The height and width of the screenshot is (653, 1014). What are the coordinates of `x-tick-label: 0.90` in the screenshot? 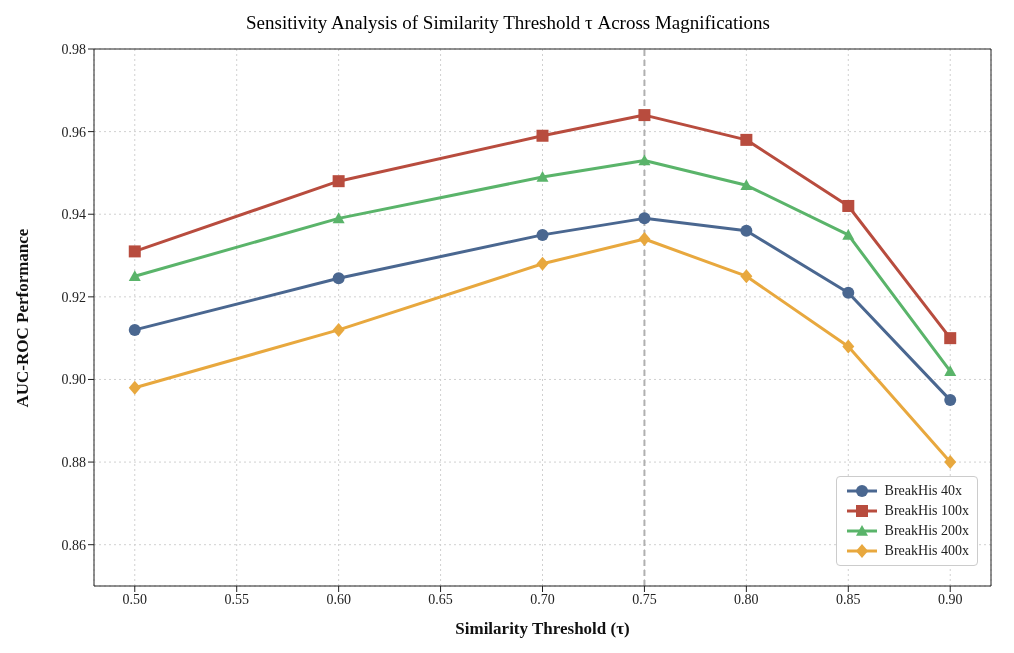 It's located at (950, 599).